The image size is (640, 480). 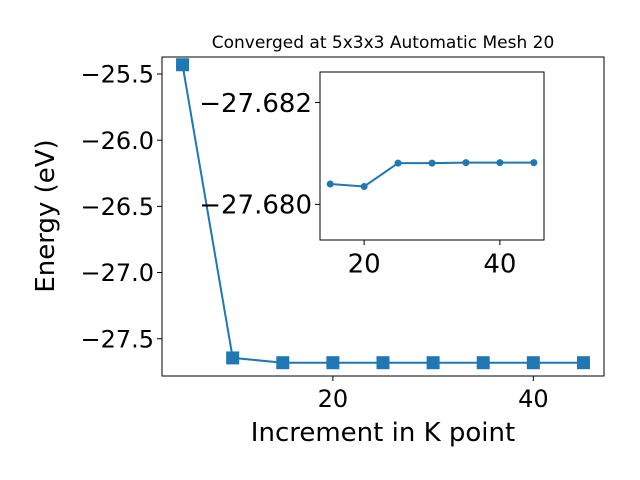 I want to click on inset-plot-frame, so click(x=432, y=156).